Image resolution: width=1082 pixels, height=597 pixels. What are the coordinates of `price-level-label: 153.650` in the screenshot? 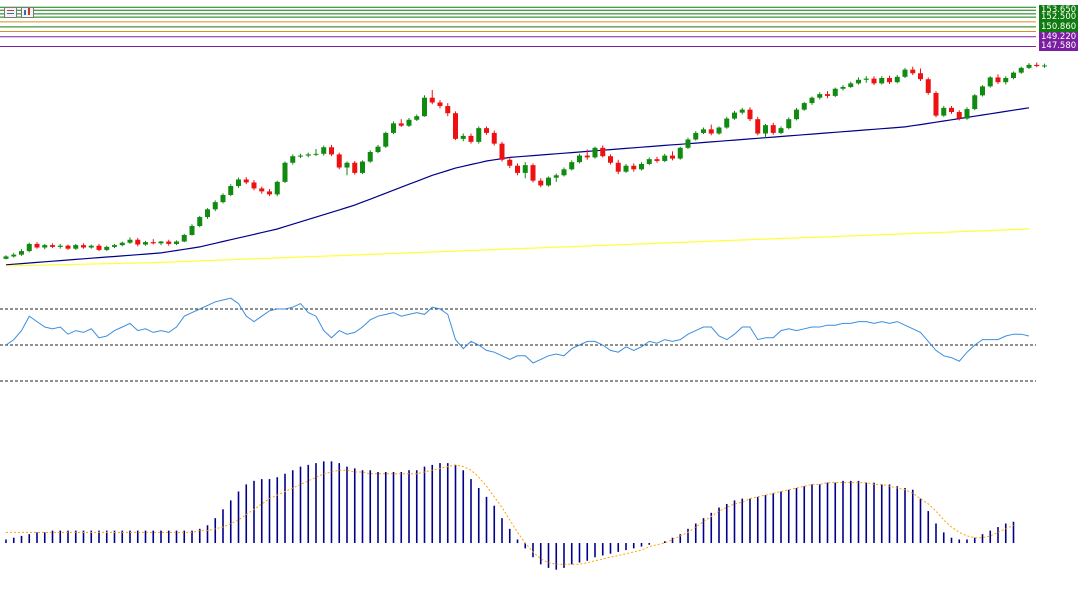 It's located at (1058, 10).